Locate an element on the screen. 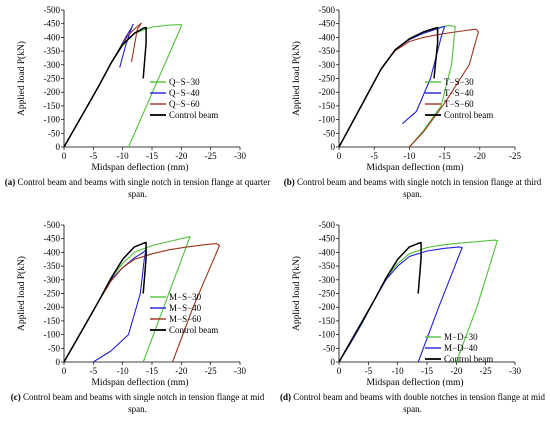 This screenshot has height=431, width=550. chart-b-y-tick-label: -100 is located at coordinates (327, 120).